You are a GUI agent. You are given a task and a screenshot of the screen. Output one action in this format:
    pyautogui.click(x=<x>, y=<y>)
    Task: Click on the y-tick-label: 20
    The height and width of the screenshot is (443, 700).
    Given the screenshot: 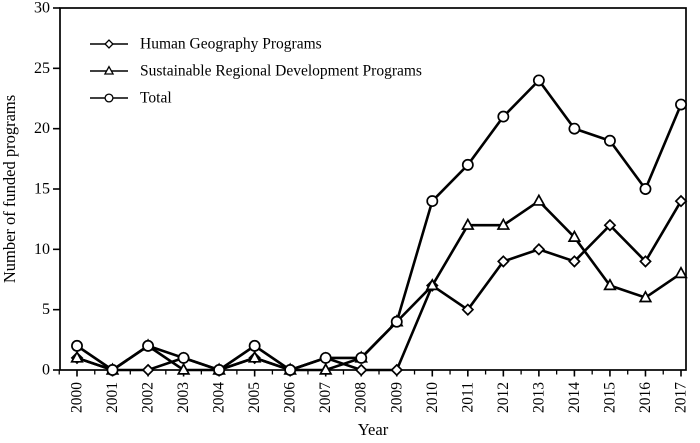 What is the action you would take?
    pyautogui.click(x=42, y=128)
    